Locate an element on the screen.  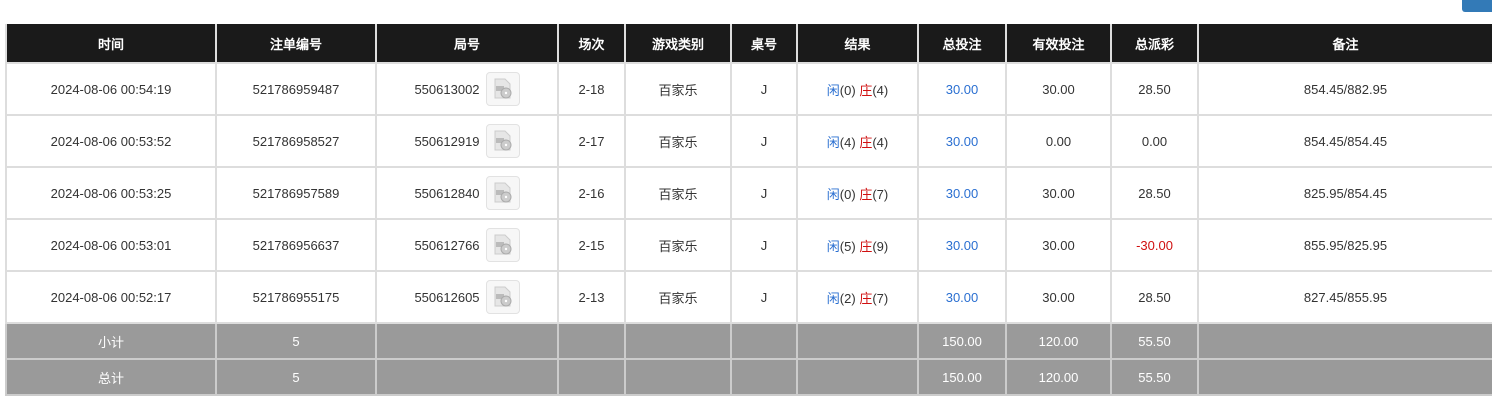
total-valid-bet: 120.00 is located at coordinates (1058, 377).